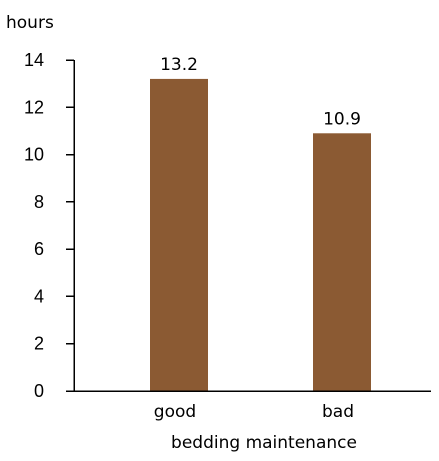 Image resolution: width=439 pixels, height=461 pixels. What do you see at coordinates (39, 296) in the screenshot?
I see `y-tick-label: 4` at bounding box center [39, 296].